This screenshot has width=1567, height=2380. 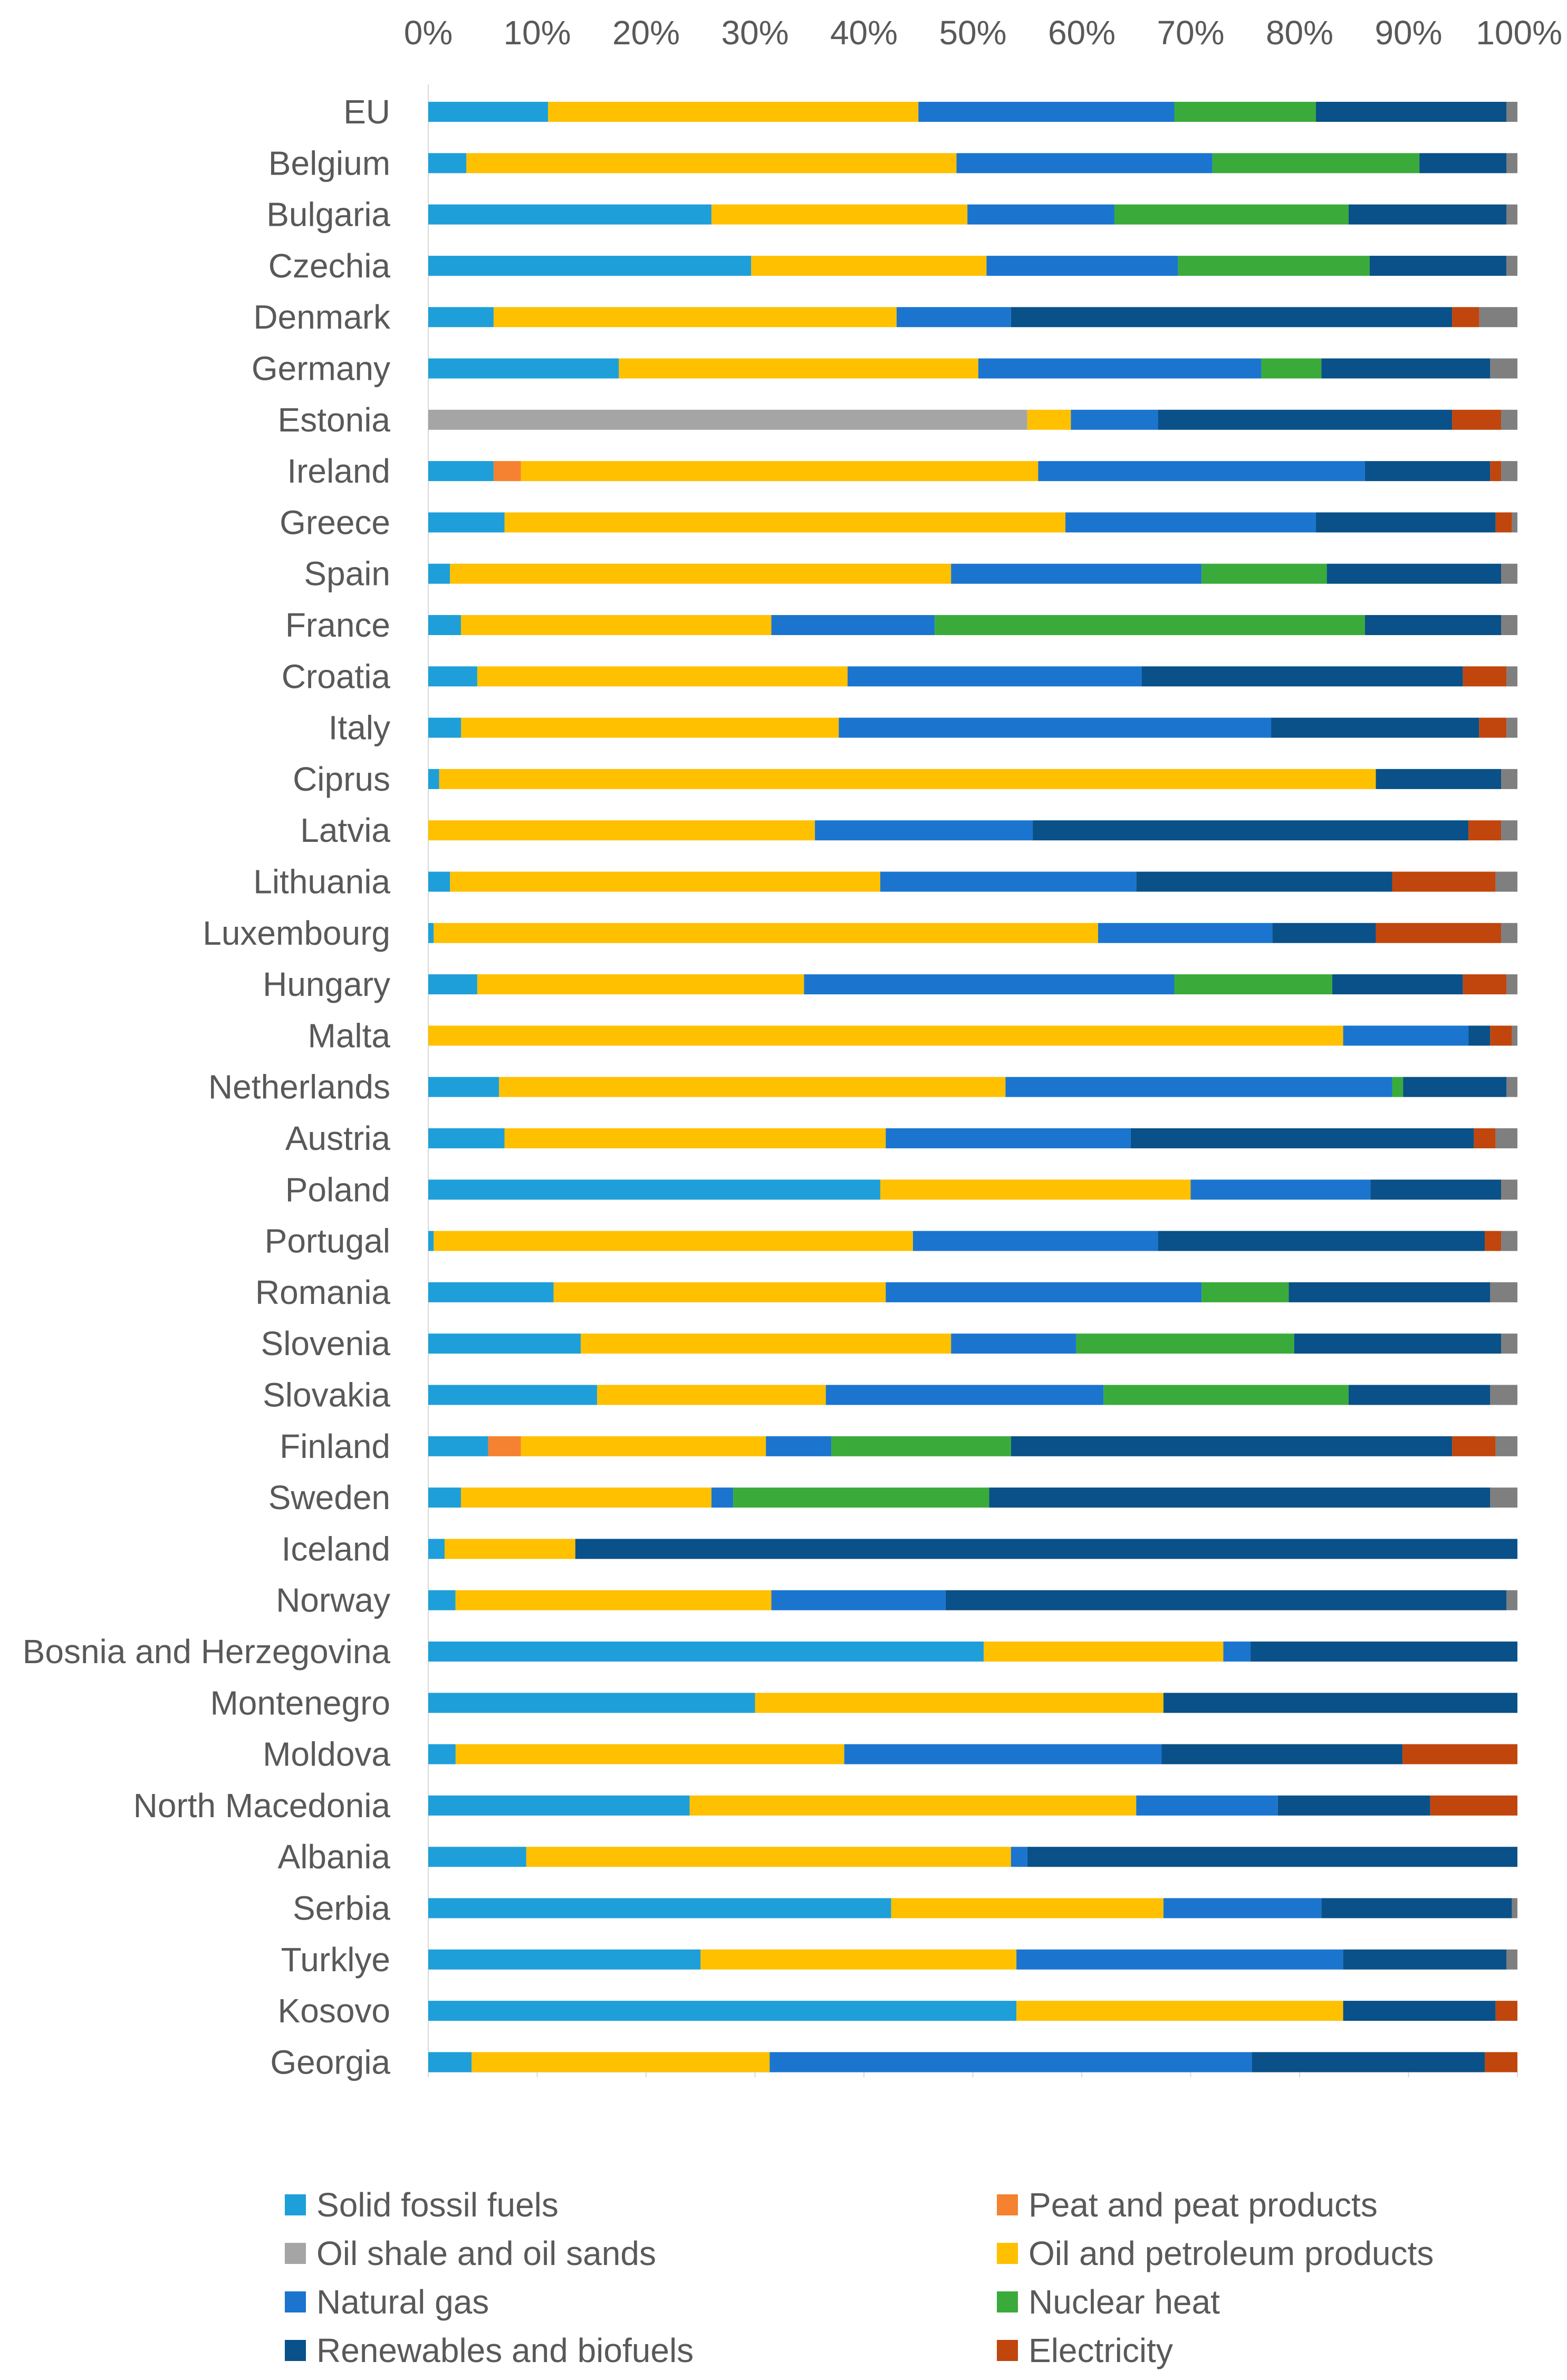 I want to click on category-label: North Macedonia, so click(x=262, y=1806).